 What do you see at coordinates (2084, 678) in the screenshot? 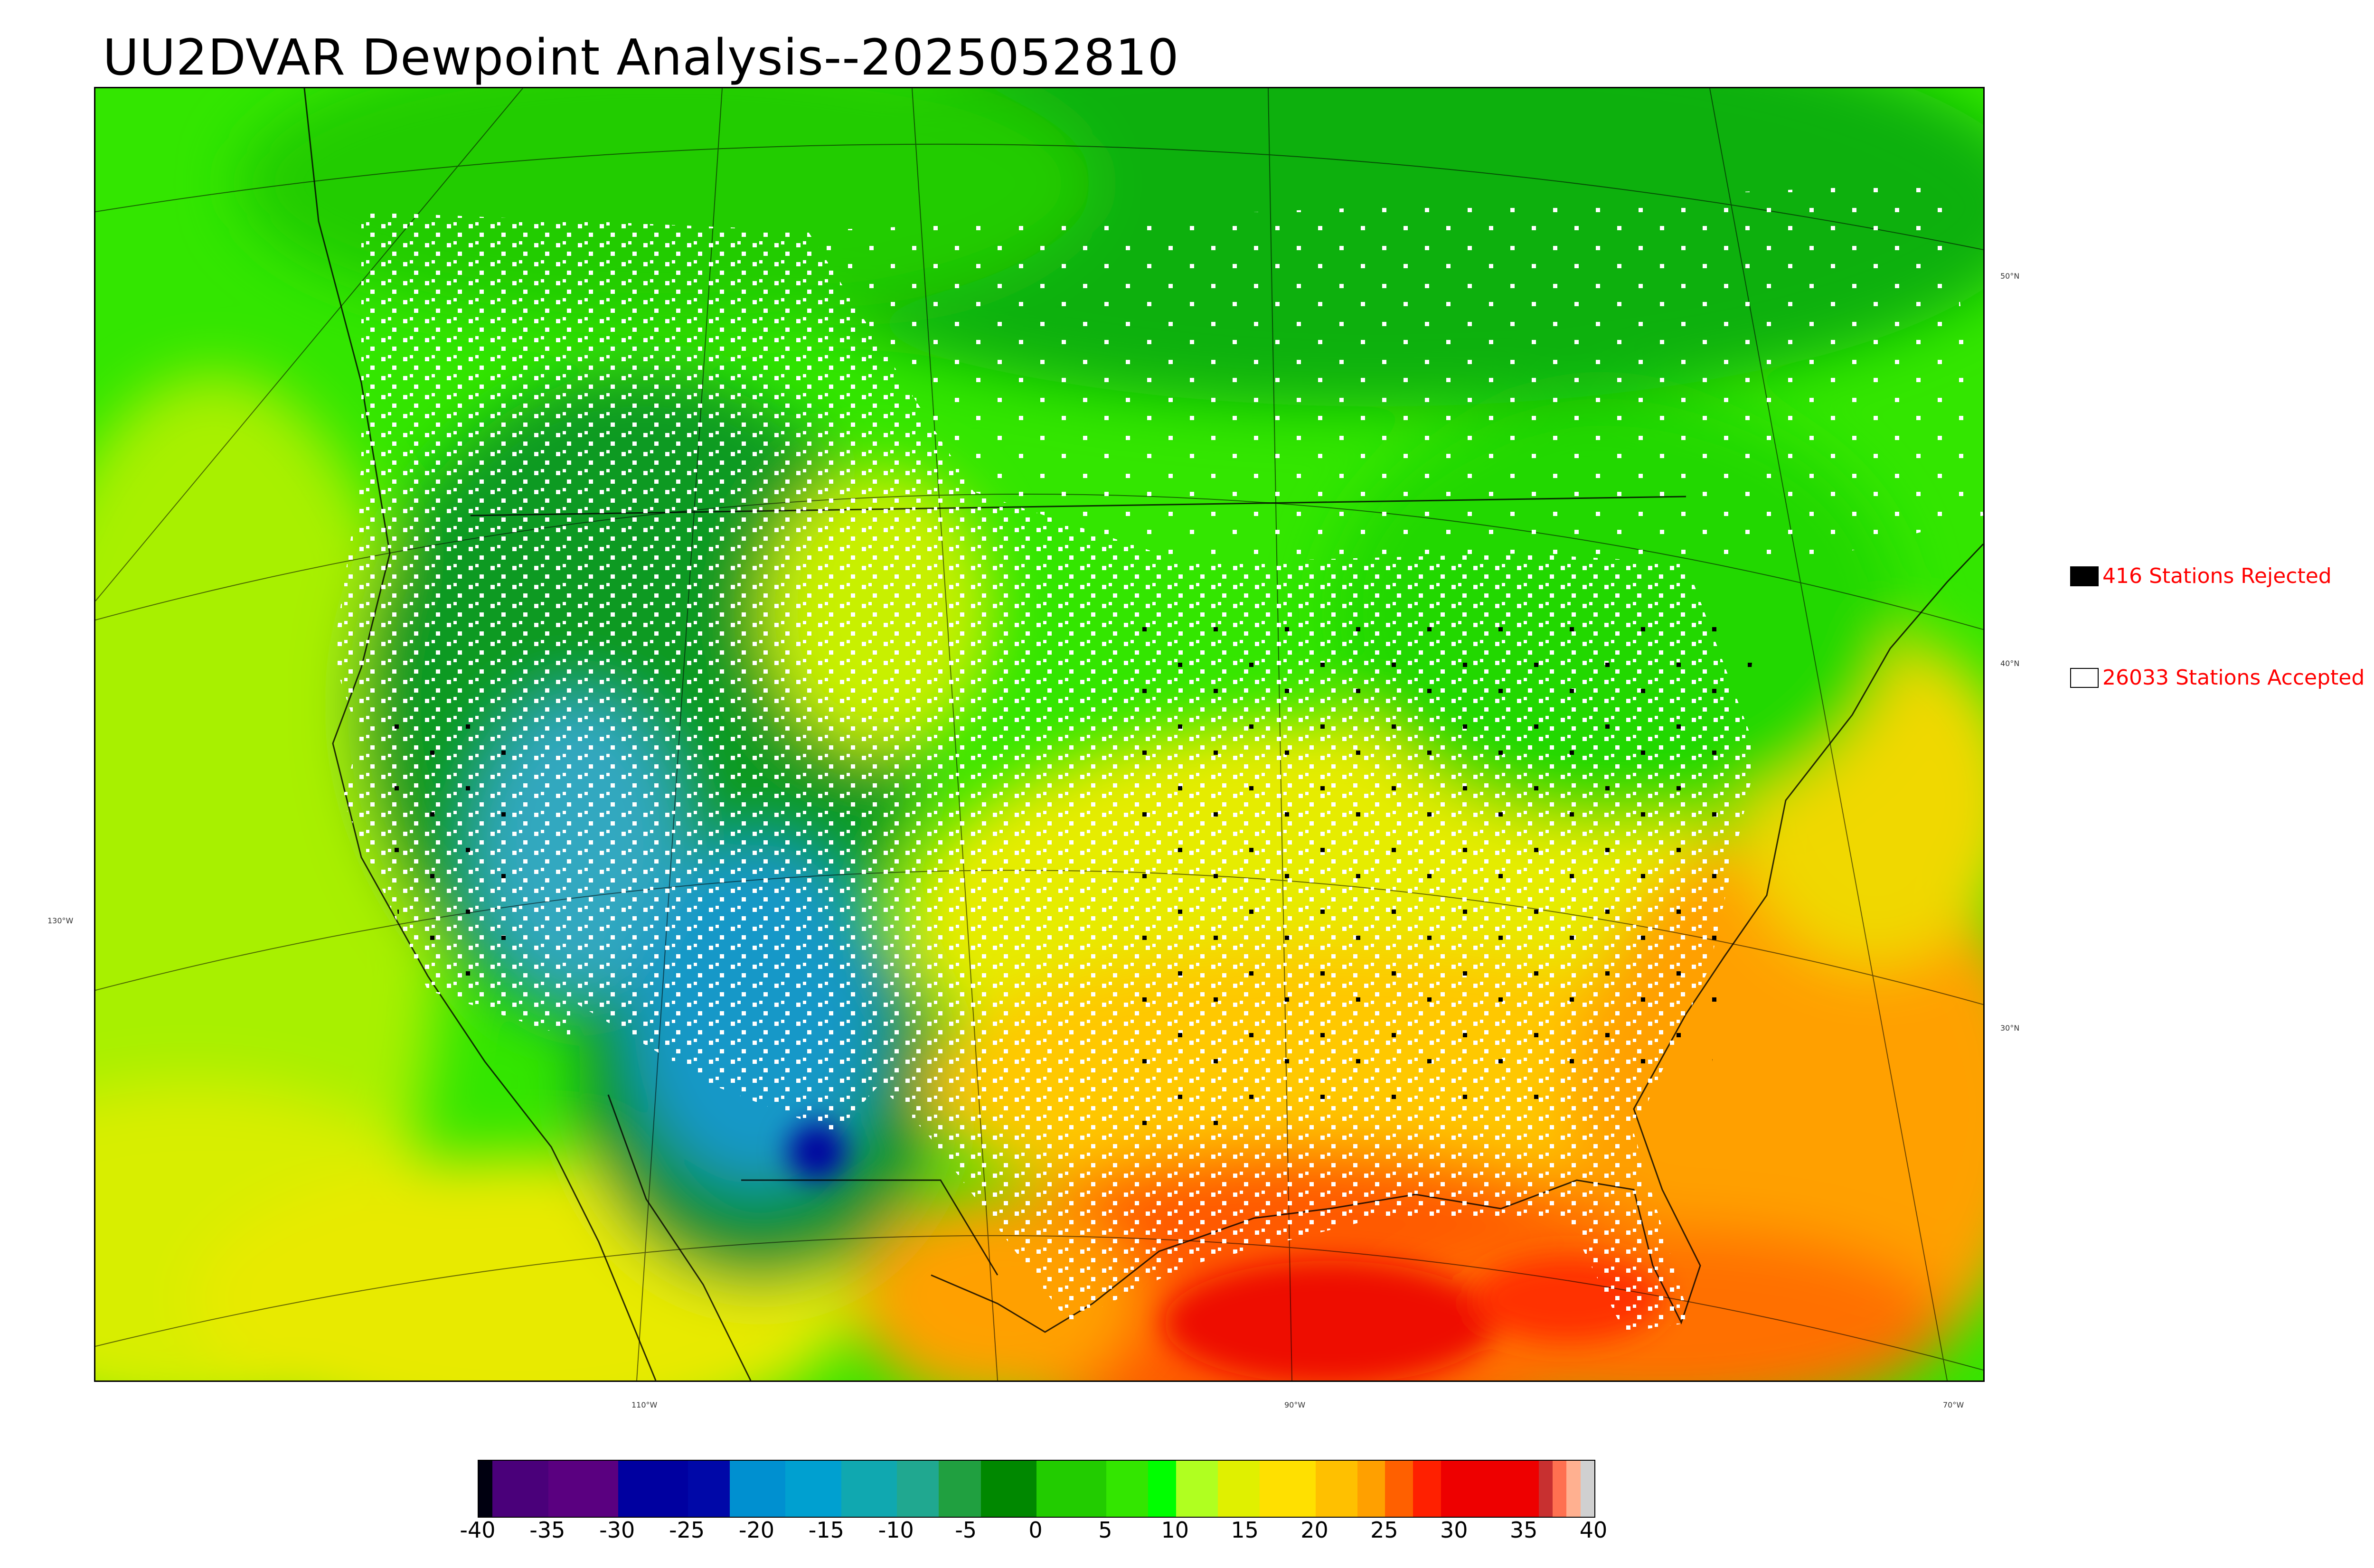
I see `accepted-swatch` at bounding box center [2084, 678].